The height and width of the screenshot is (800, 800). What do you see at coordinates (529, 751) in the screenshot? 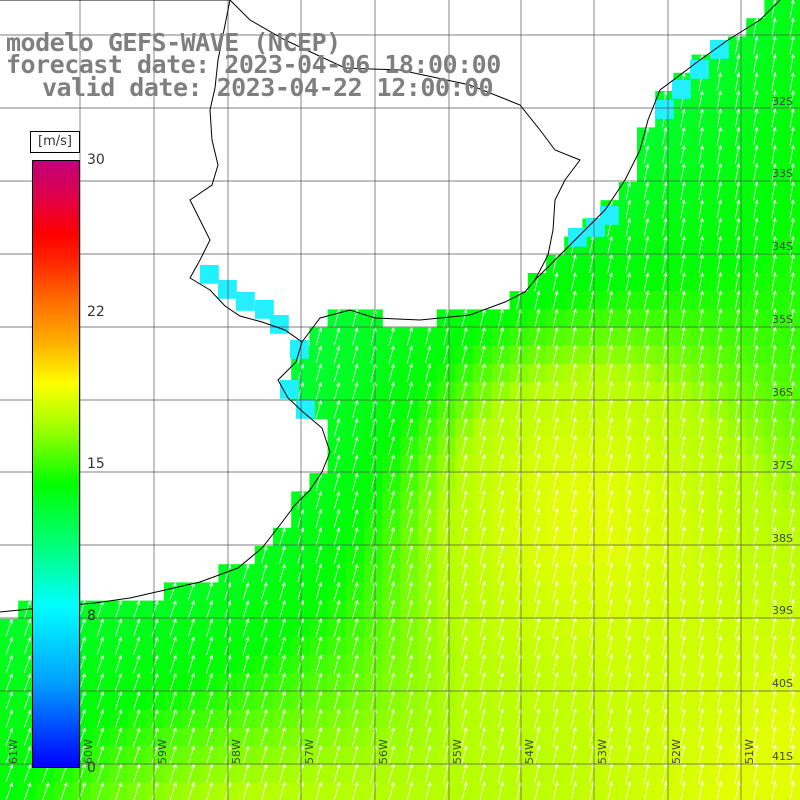
I see `lon-label-54w: 54W` at bounding box center [529, 751].